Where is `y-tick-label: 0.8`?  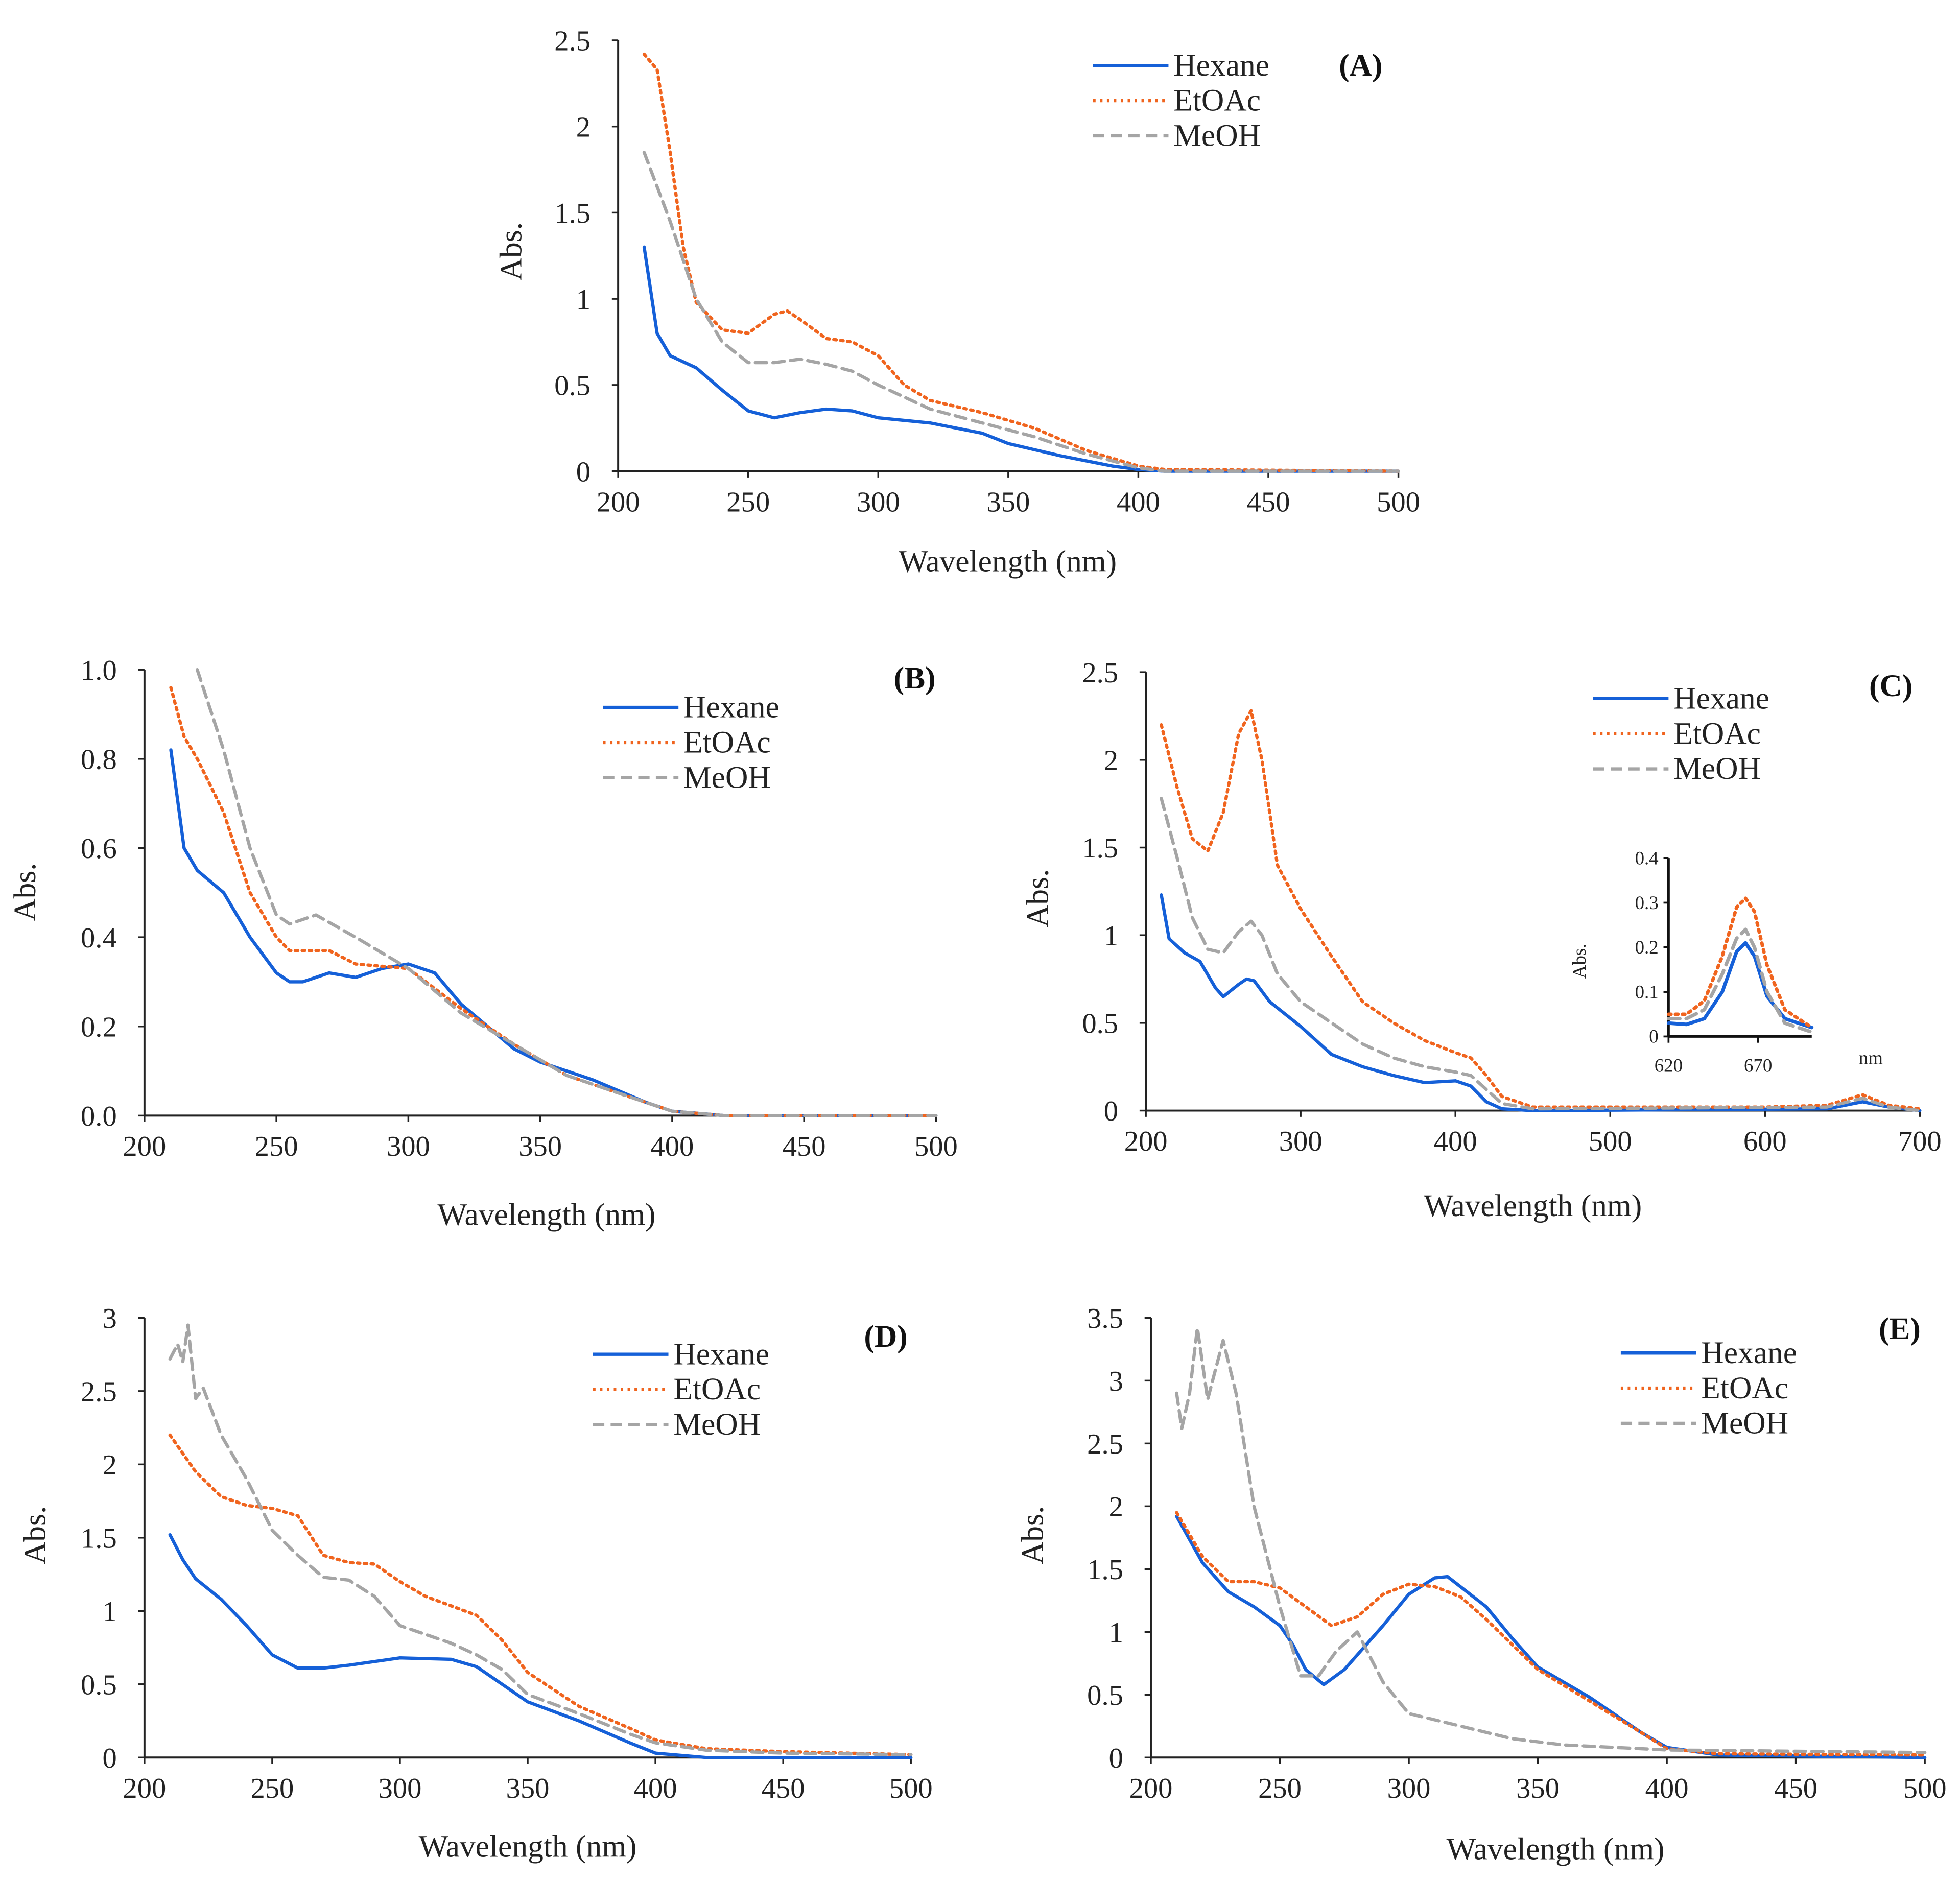
y-tick-label: 0.8 is located at coordinates (99, 760).